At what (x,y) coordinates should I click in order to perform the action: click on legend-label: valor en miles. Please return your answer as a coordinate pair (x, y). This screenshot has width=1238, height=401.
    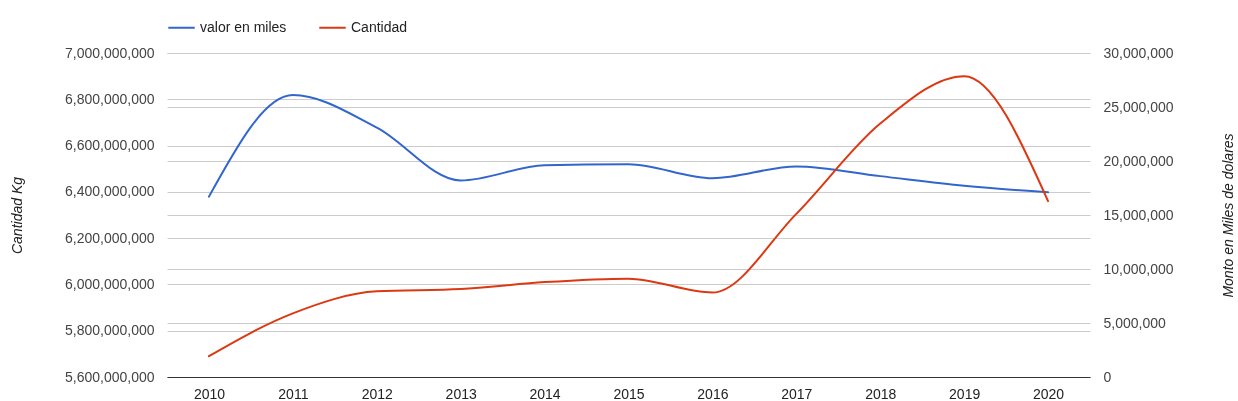
    Looking at the image, I should click on (243, 26).